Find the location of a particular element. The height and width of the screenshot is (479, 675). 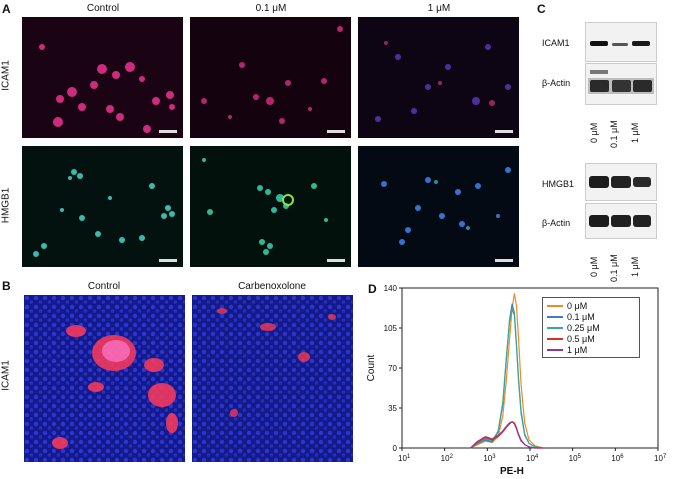

panel-a-col-1um: 1 μM is located at coordinates (439, 8).